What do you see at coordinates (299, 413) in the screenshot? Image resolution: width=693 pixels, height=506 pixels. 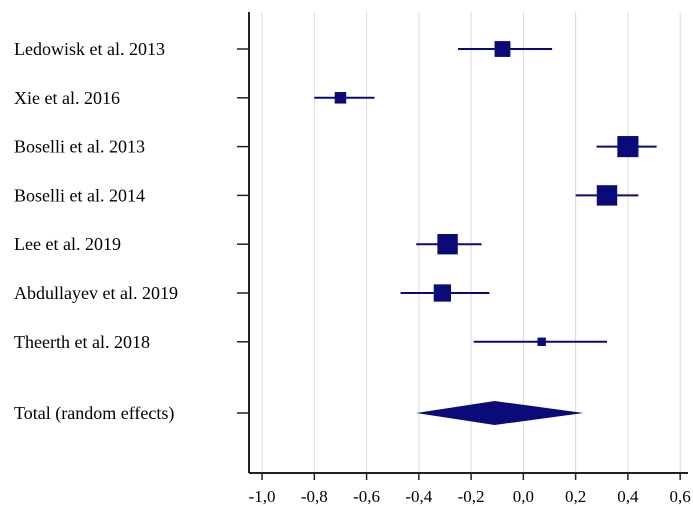 I see `pooled-row: Total (random effects)` at bounding box center [299, 413].